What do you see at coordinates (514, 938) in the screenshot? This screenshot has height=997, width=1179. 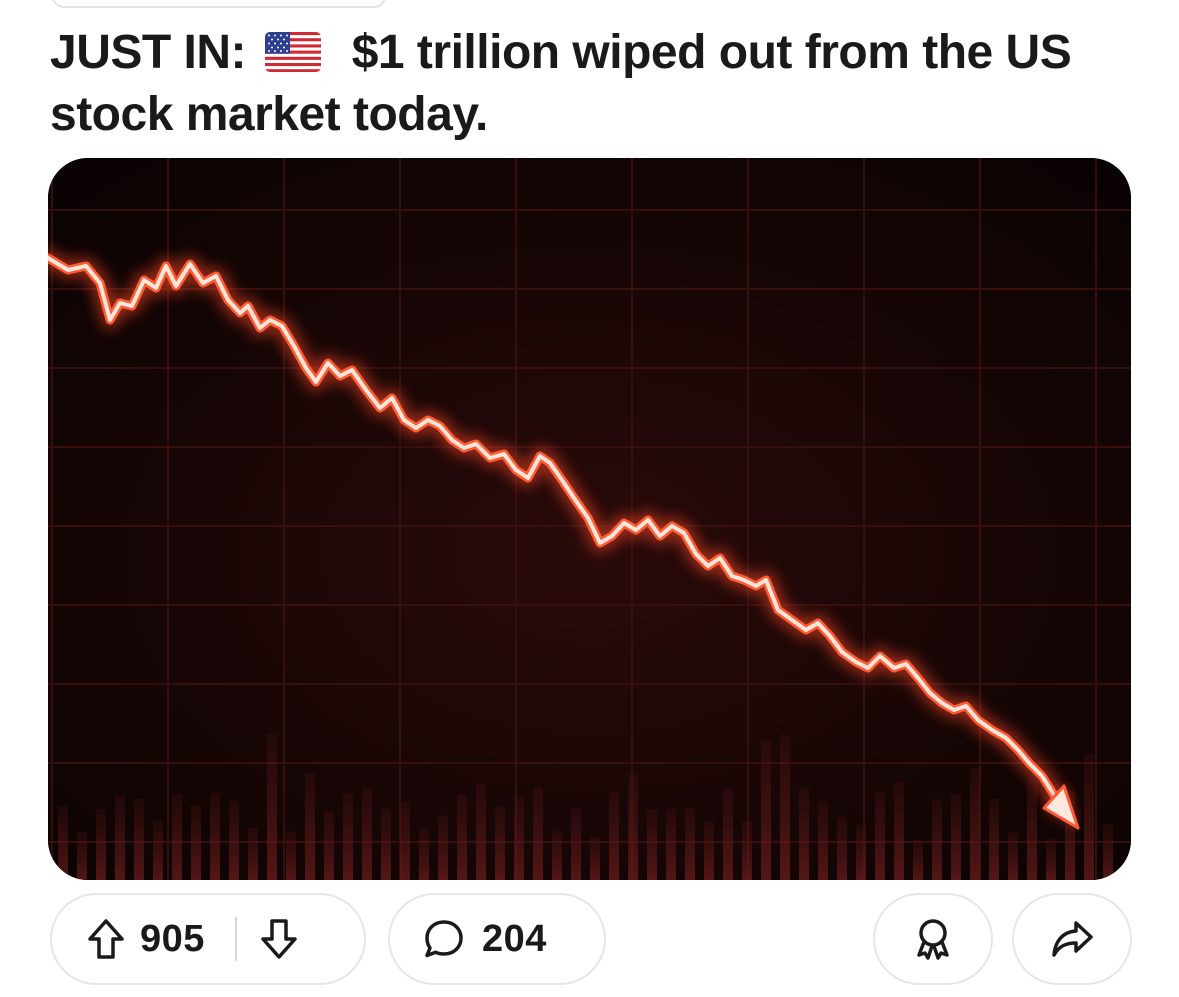 I see `comment-count: 204` at bounding box center [514, 938].